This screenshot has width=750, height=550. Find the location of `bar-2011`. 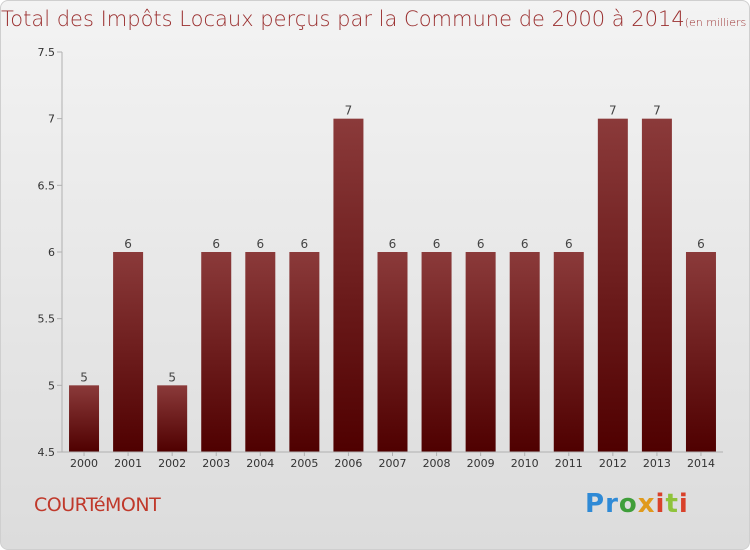

bar-2011 is located at coordinates (568, 352).